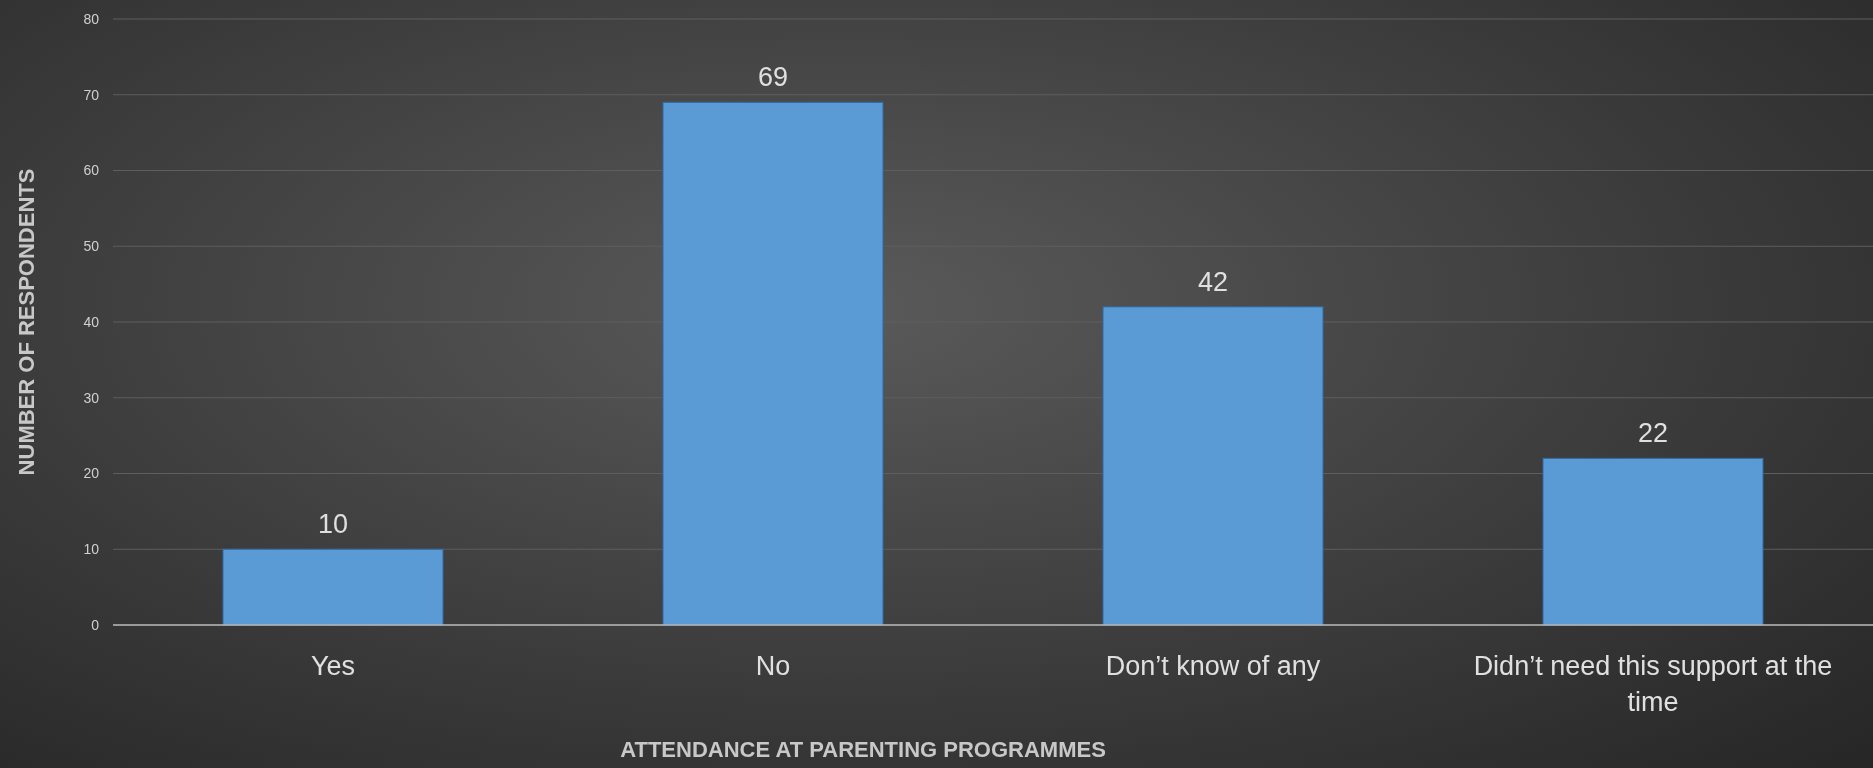  I want to click on y-tick-label: 40, so click(91, 321).